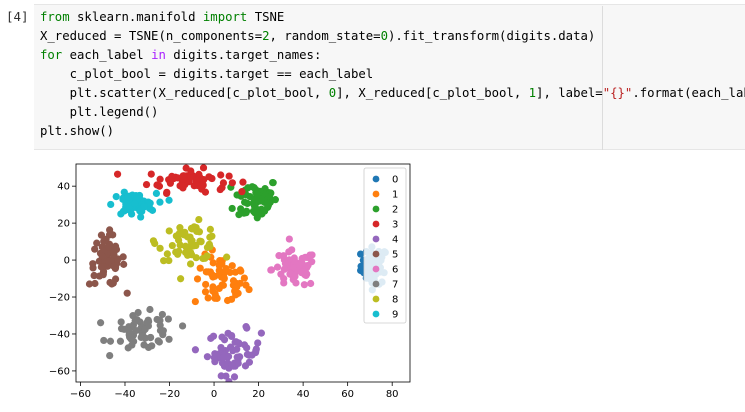  What do you see at coordinates (124, 394) in the screenshot?
I see `x-tick-label: −40` at bounding box center [124, 394].